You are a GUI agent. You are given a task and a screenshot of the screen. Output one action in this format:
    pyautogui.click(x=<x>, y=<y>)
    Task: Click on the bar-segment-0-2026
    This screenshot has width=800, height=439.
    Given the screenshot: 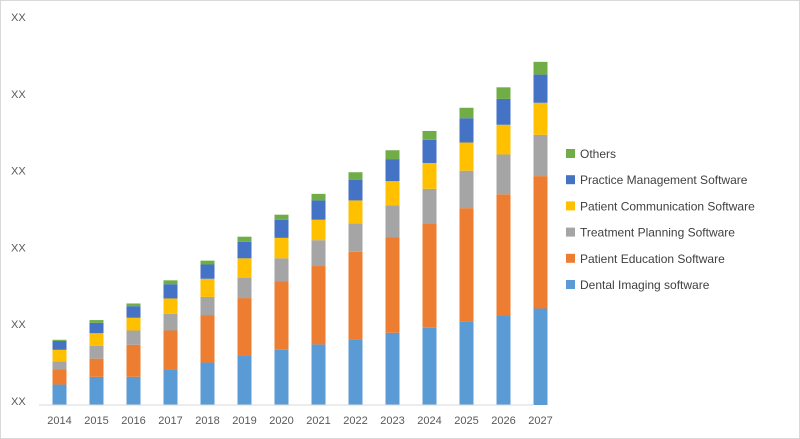 What is the action you would take?
    pyautogui.click(x=503, y=360)
    